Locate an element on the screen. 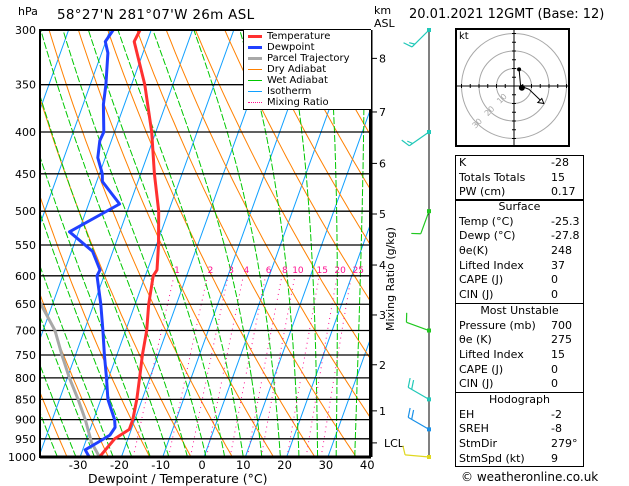 The height and width of the screenshot is (486, 629). pressure-tick-label: 800 is located at coordinates (25, 378).